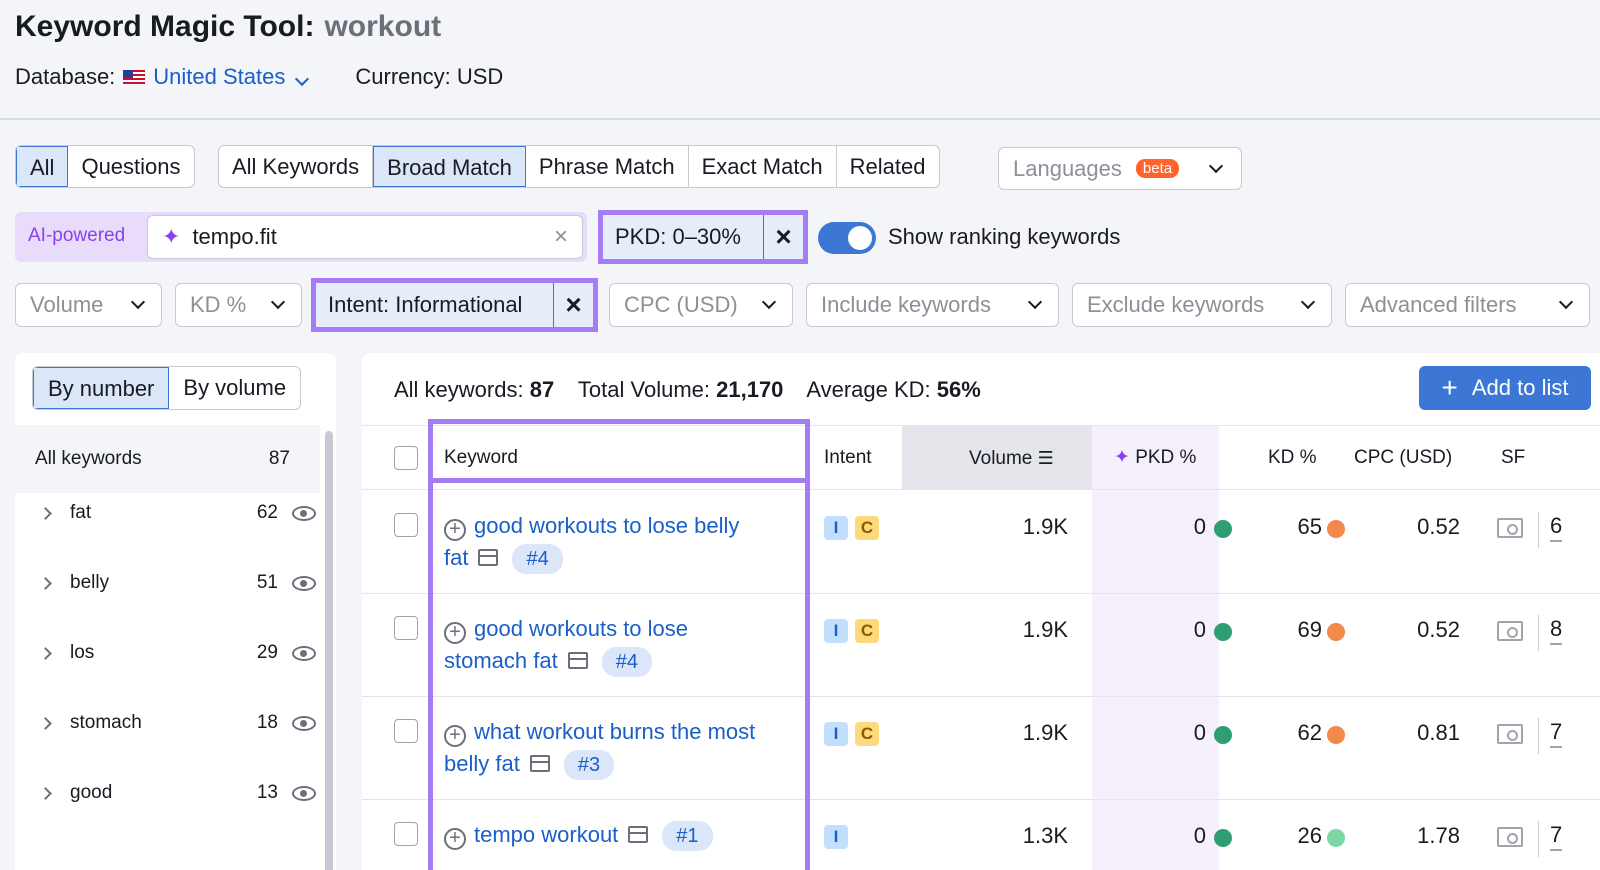 This screenshot has width=1600, height=870. What do you see at coordinates (90, 582) in the screenshot?
I see `group-name: belly` at bounding box center [90, 582].